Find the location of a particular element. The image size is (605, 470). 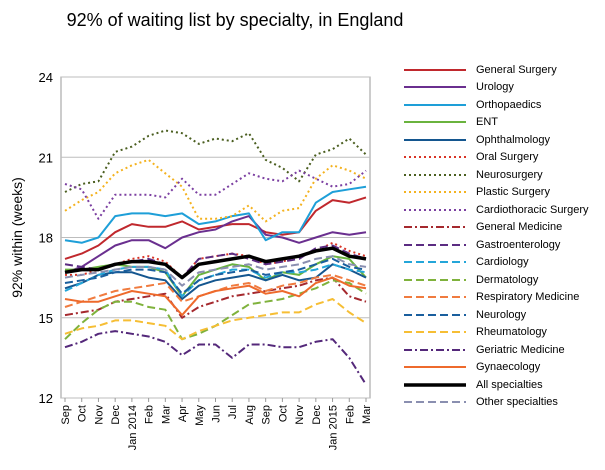

legend-item-neurology: Neurology is located at coordinates (496, 315).